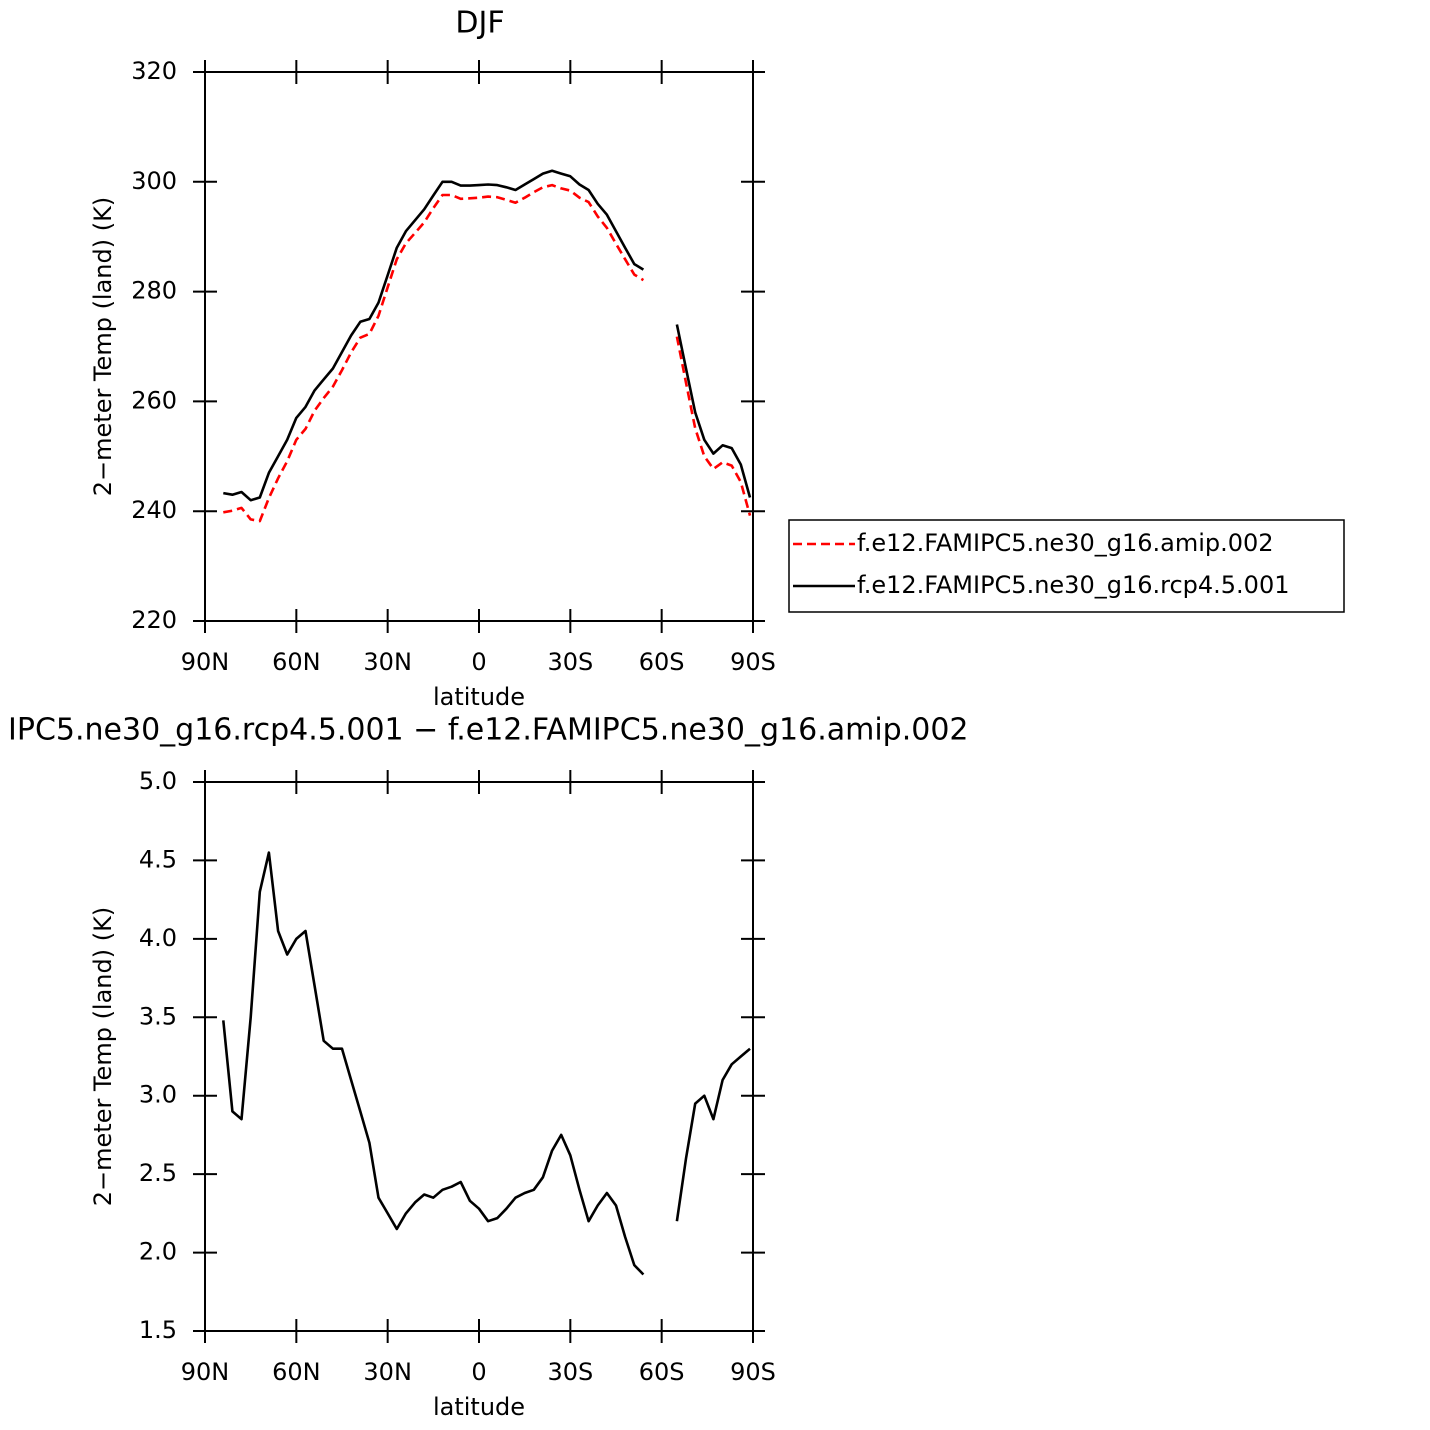  Describe the element at coordinates (154, 400) in the screenshot. I see `y-tick-label: 260` at that location.